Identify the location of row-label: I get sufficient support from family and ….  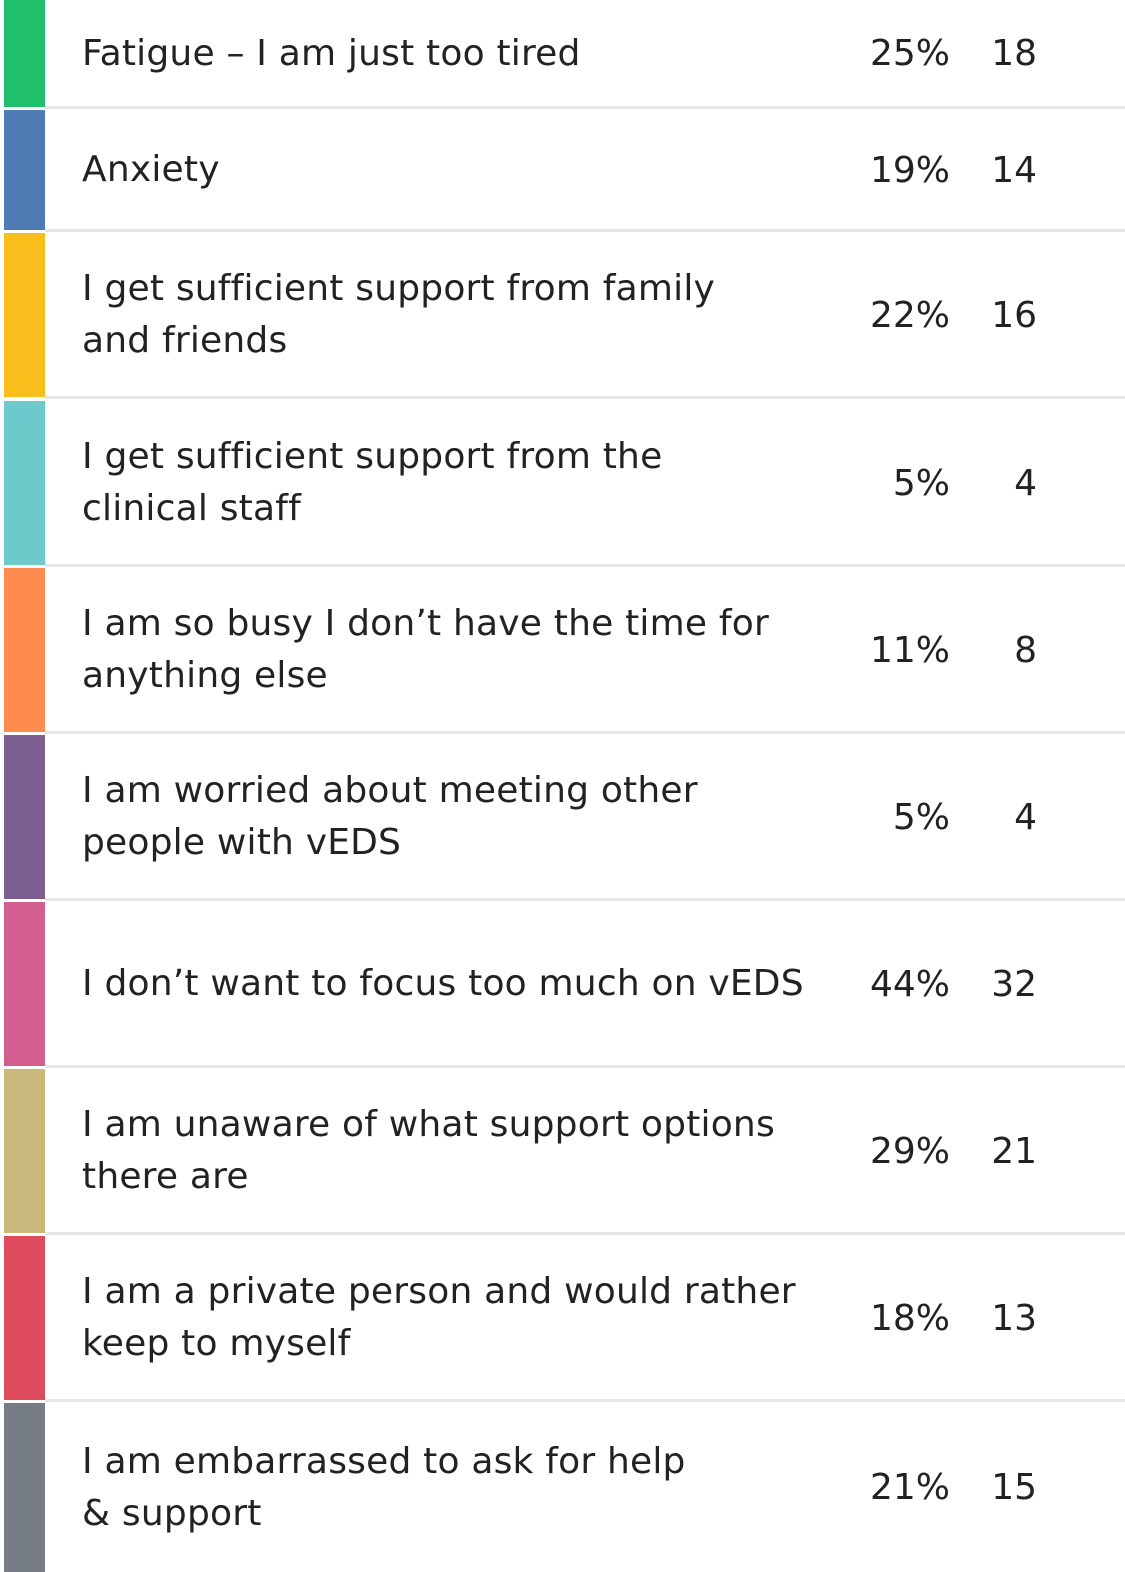
(399, 314).